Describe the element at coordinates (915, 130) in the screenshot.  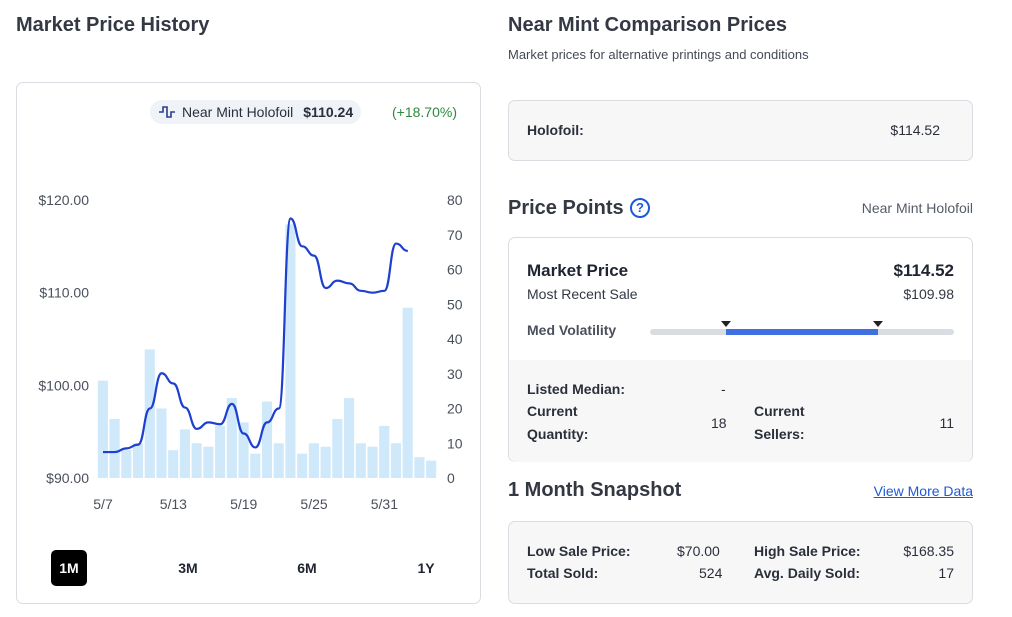
I see `holofoil-price: $114.52` at that location.